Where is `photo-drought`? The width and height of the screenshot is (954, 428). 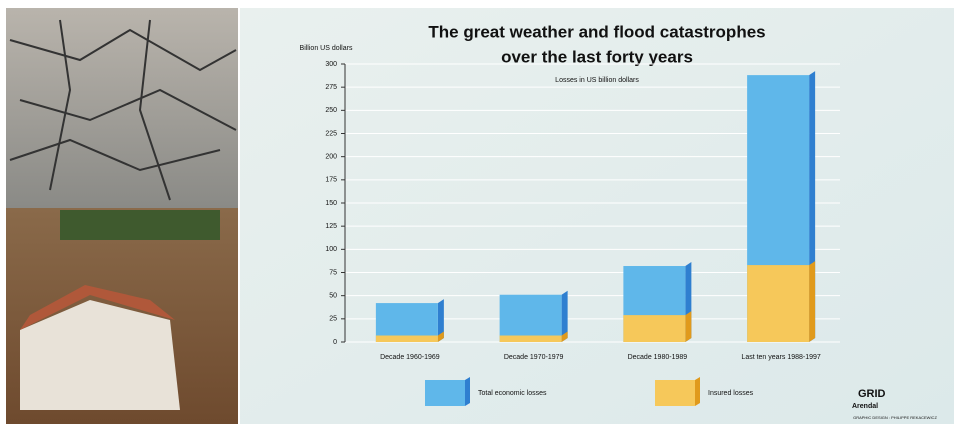 photo-drought is located at coordinates (122, 108).